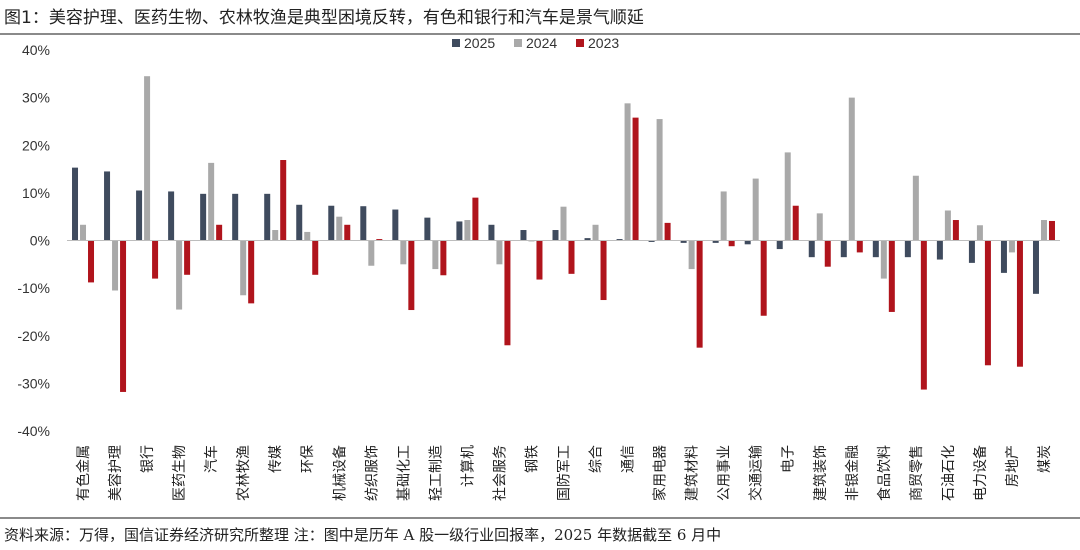 The width and height of the screenshot is (1080, 550). I want to click on x-tick-label: 综合, so click(597, 459).